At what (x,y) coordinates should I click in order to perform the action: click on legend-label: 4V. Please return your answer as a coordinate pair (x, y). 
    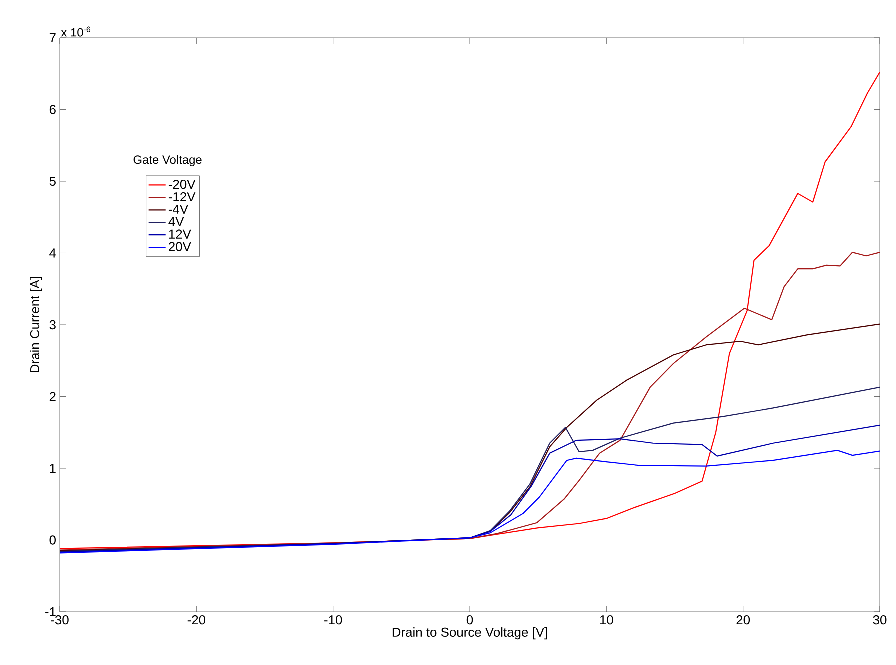
    Looking at the image, I should click on (176, 221).